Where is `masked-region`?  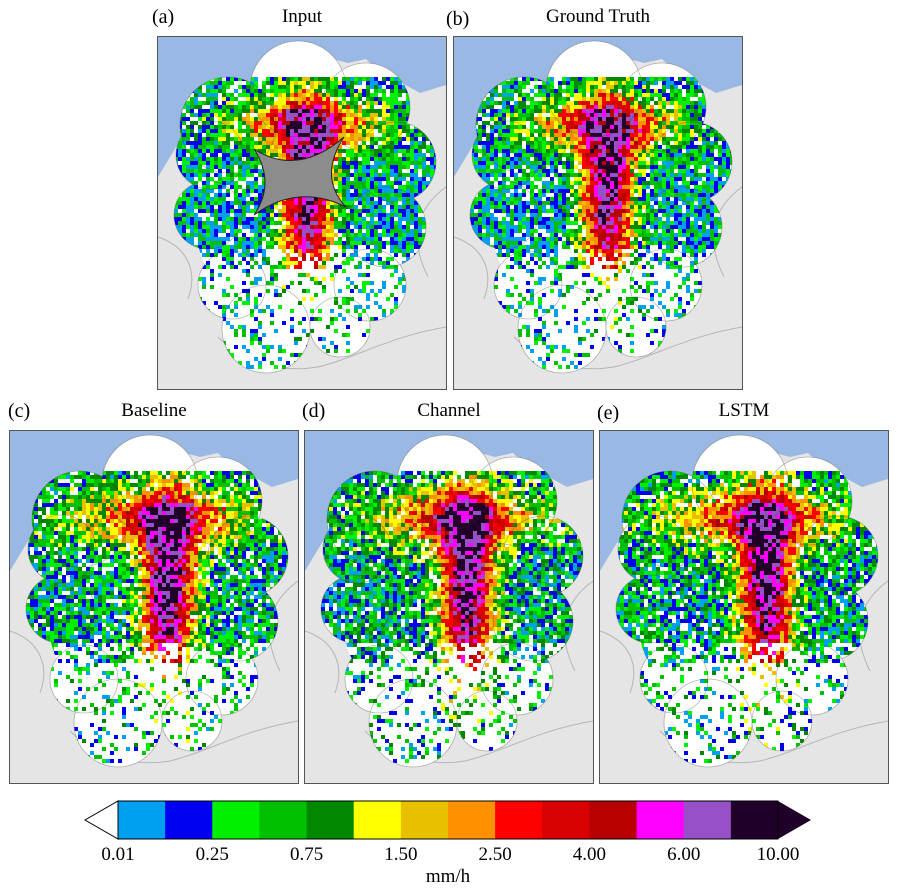
masked-region is located at coordinates (300, 176).